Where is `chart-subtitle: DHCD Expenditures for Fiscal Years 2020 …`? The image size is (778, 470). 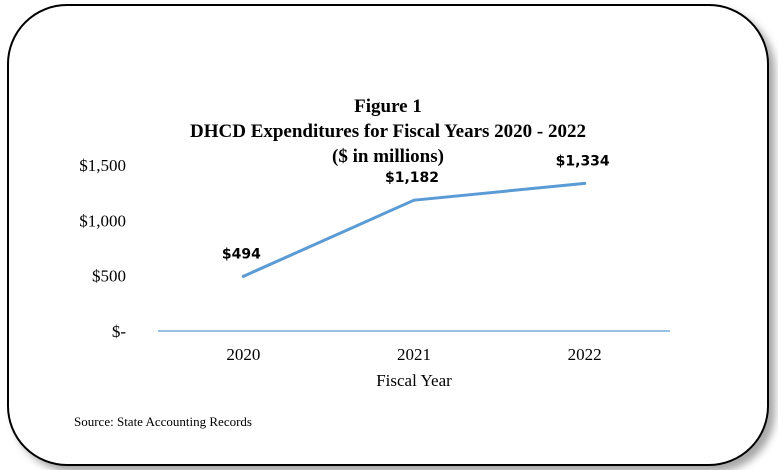 chart-subtitle: DHCD Expenditures for Fiscal Years 2020 … is located at coordinates (388, 131).